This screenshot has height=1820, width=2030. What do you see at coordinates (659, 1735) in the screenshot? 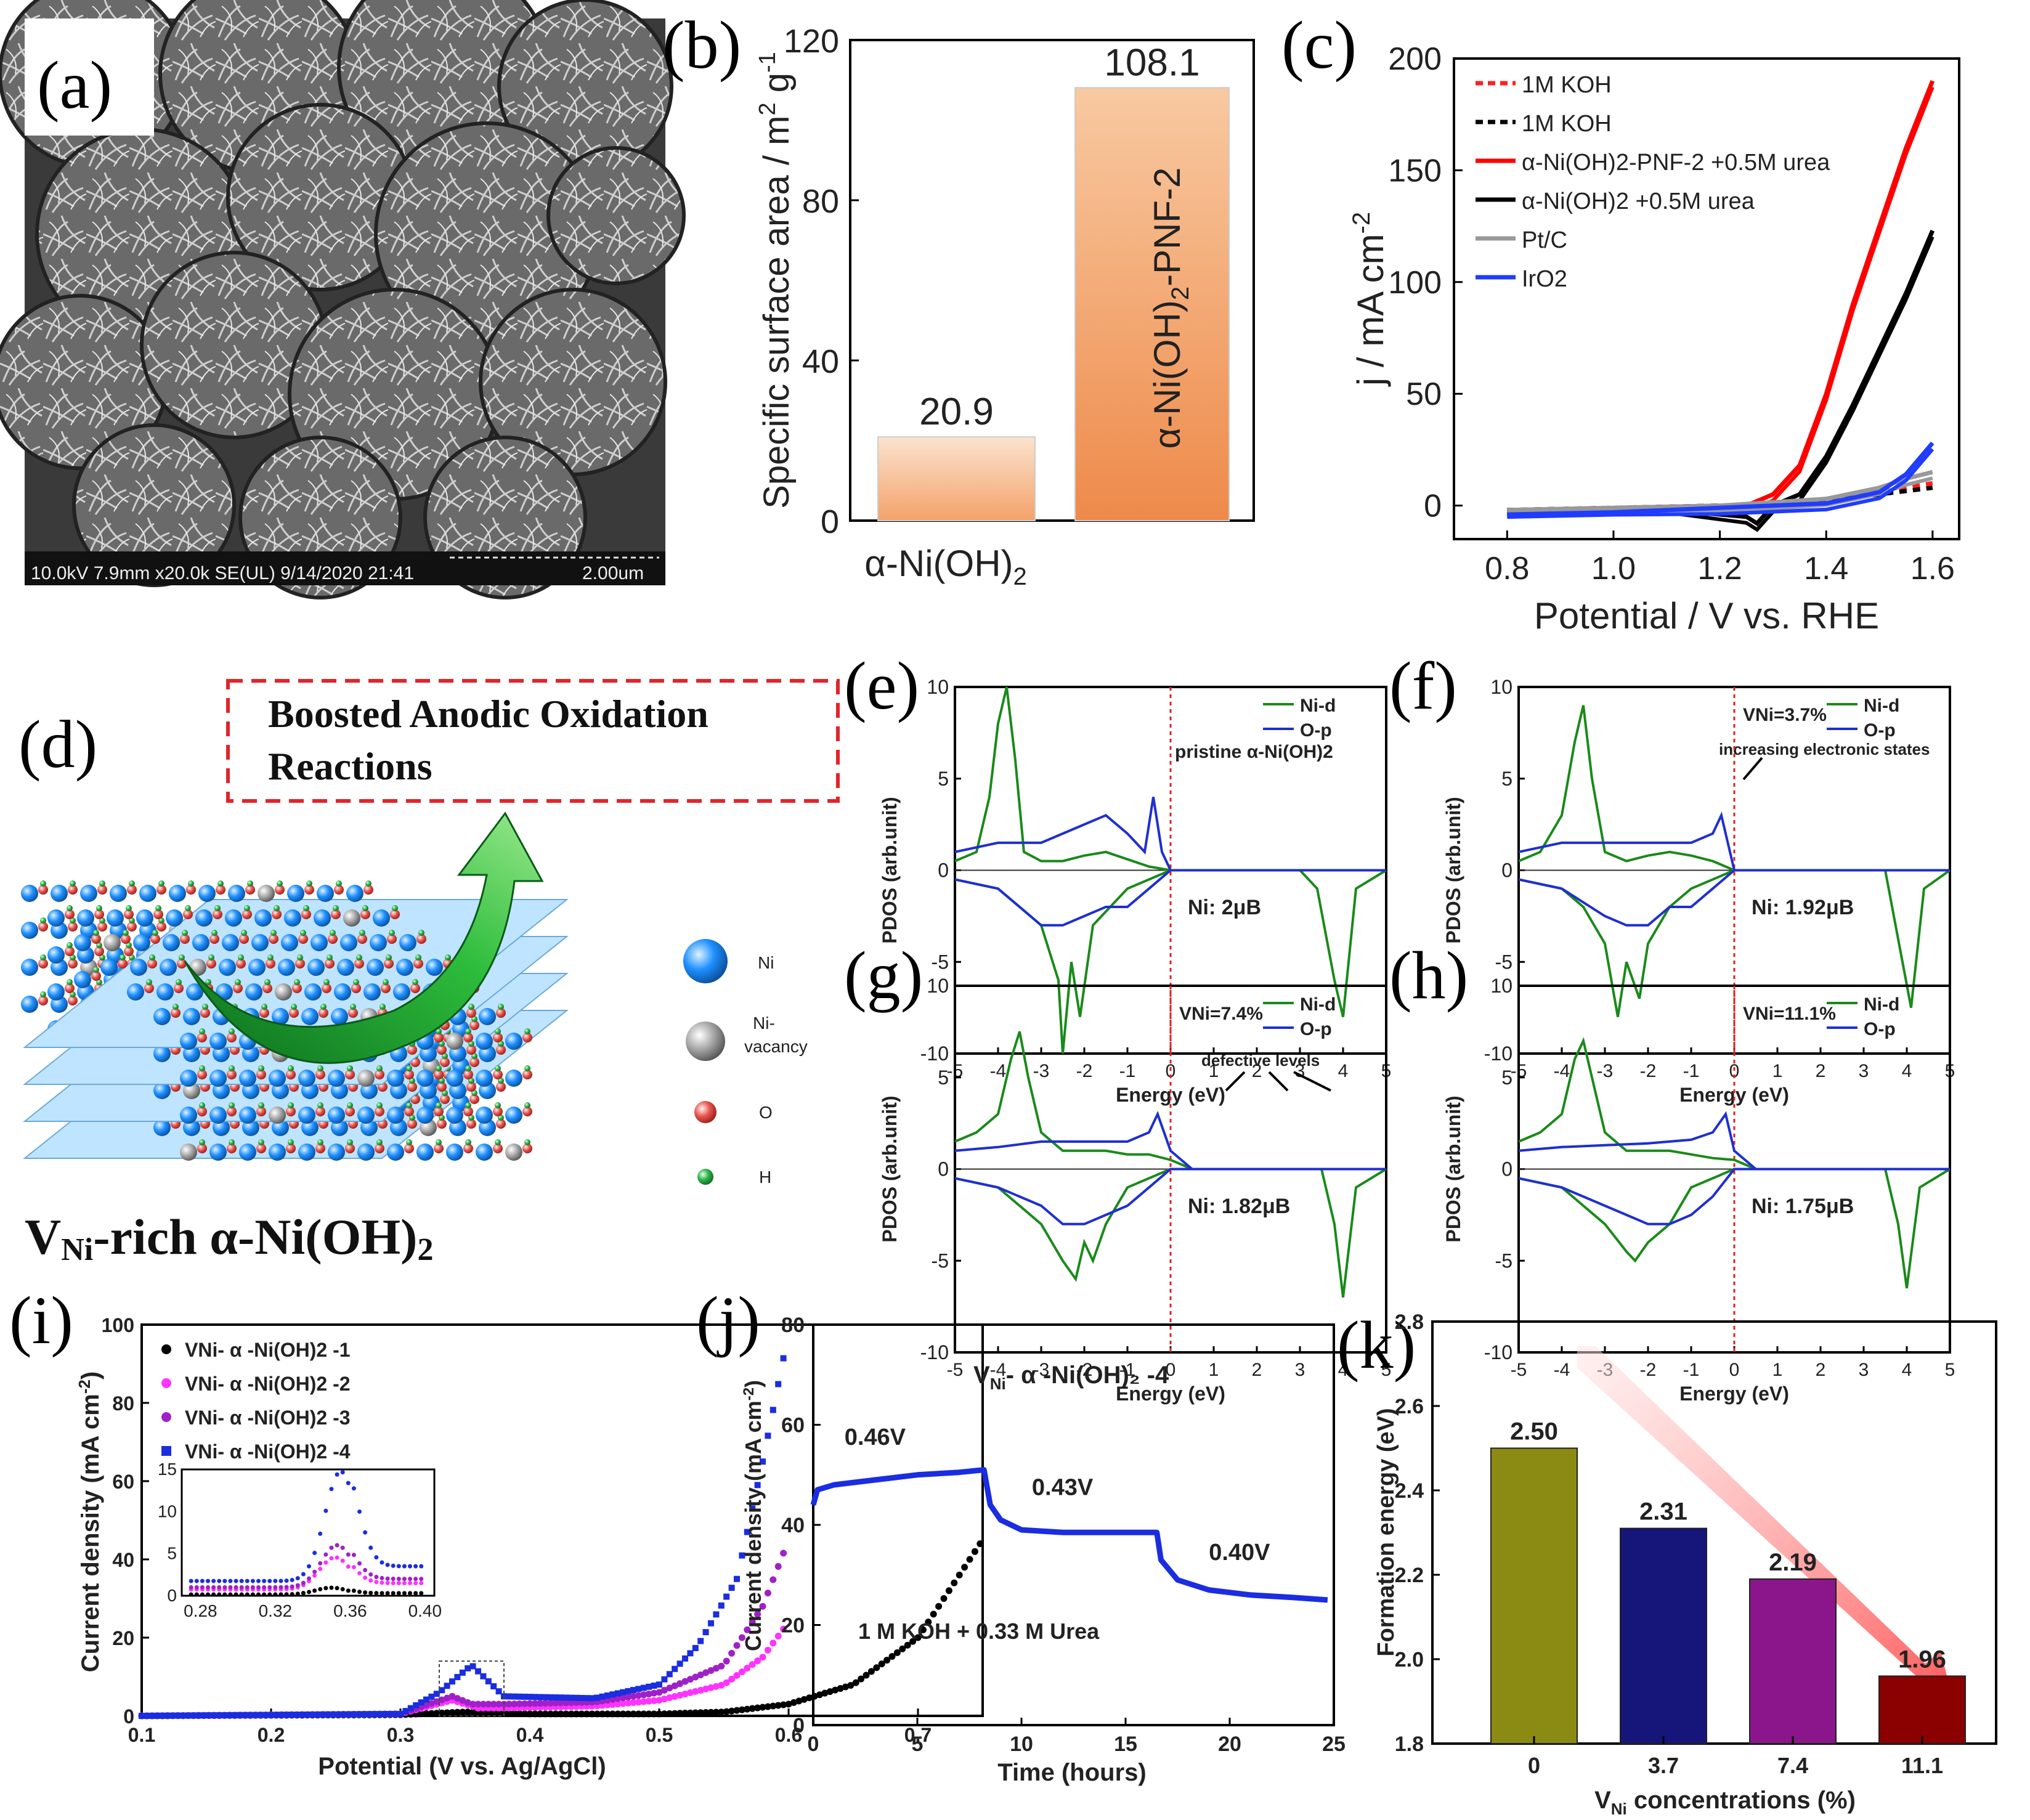
I see `chart-i-xtick-label: 0.5` at bounding box center [659, 1735].